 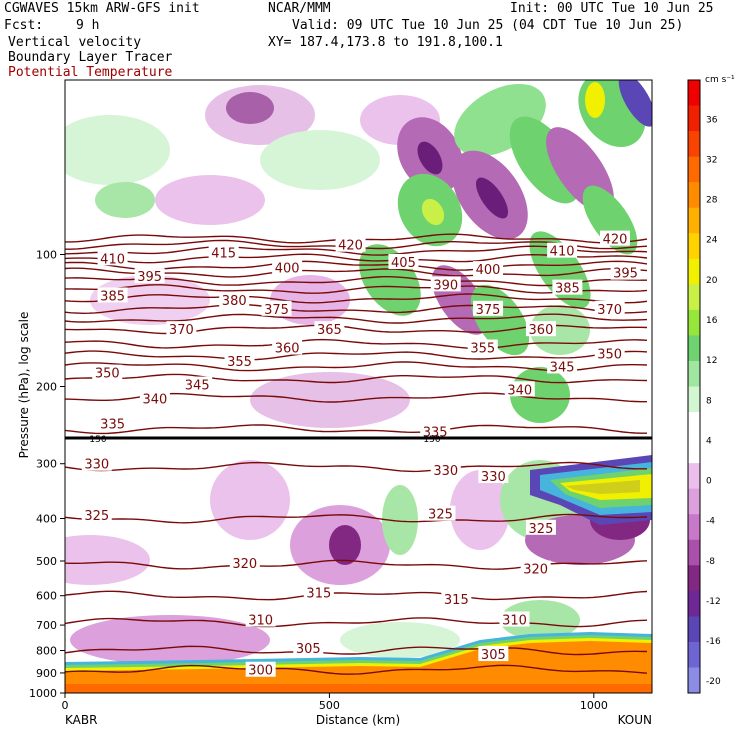 I want to click on theta-label: 345, so click(x=562, y=367).